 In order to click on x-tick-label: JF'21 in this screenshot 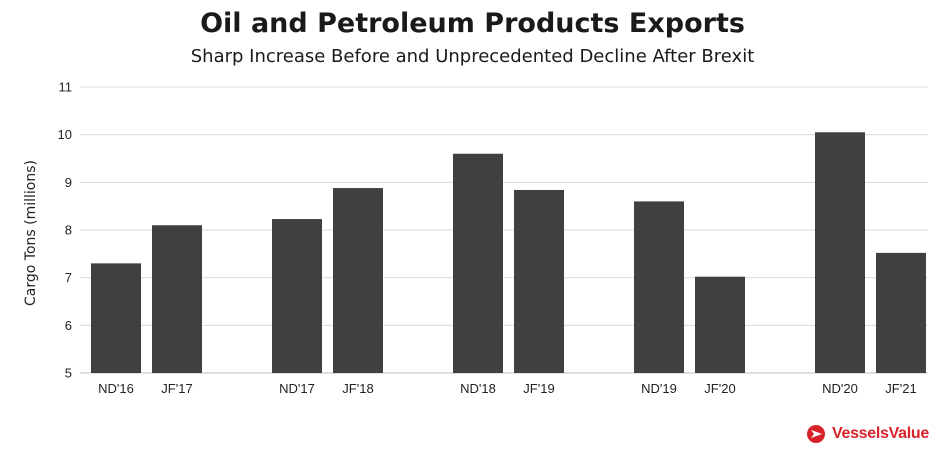, I will do `click(900, 388)`.